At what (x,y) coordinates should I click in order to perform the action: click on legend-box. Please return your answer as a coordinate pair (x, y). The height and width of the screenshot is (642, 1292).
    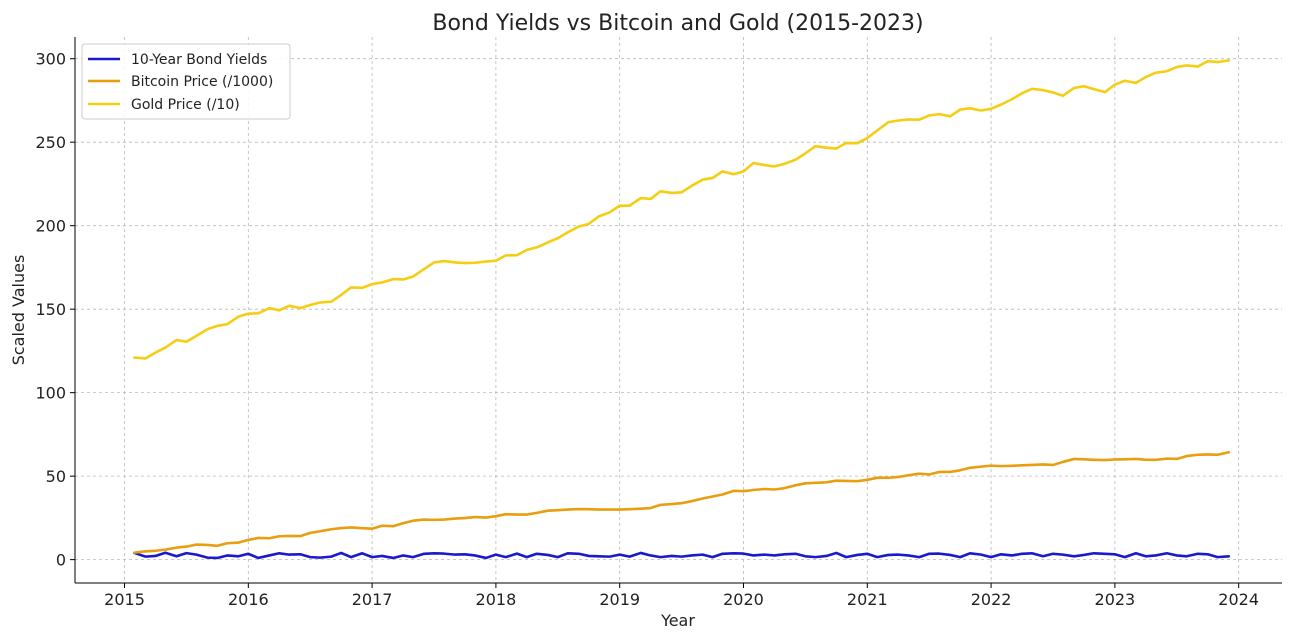
    Looking at the image, I should click on (186, 81).